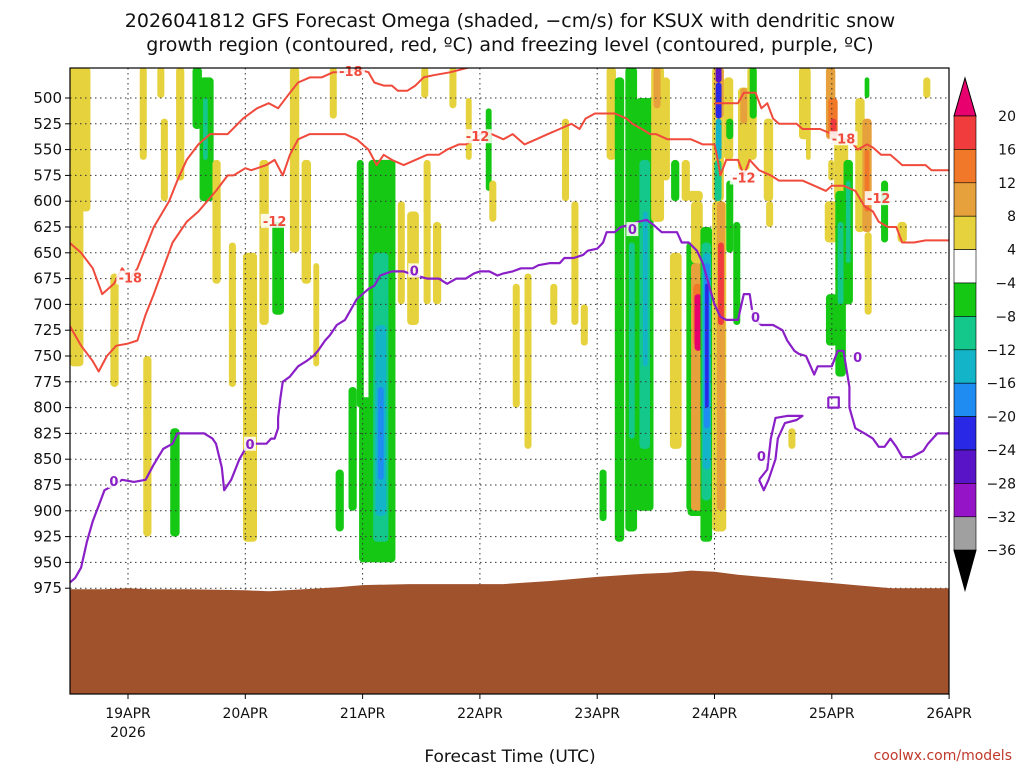 Image resolution: width=1024 pixels, height=768 pixels. Describe the element at coordinates (965, 266) in the screenshot. I see `colorbar-bin--4-4` at that location.